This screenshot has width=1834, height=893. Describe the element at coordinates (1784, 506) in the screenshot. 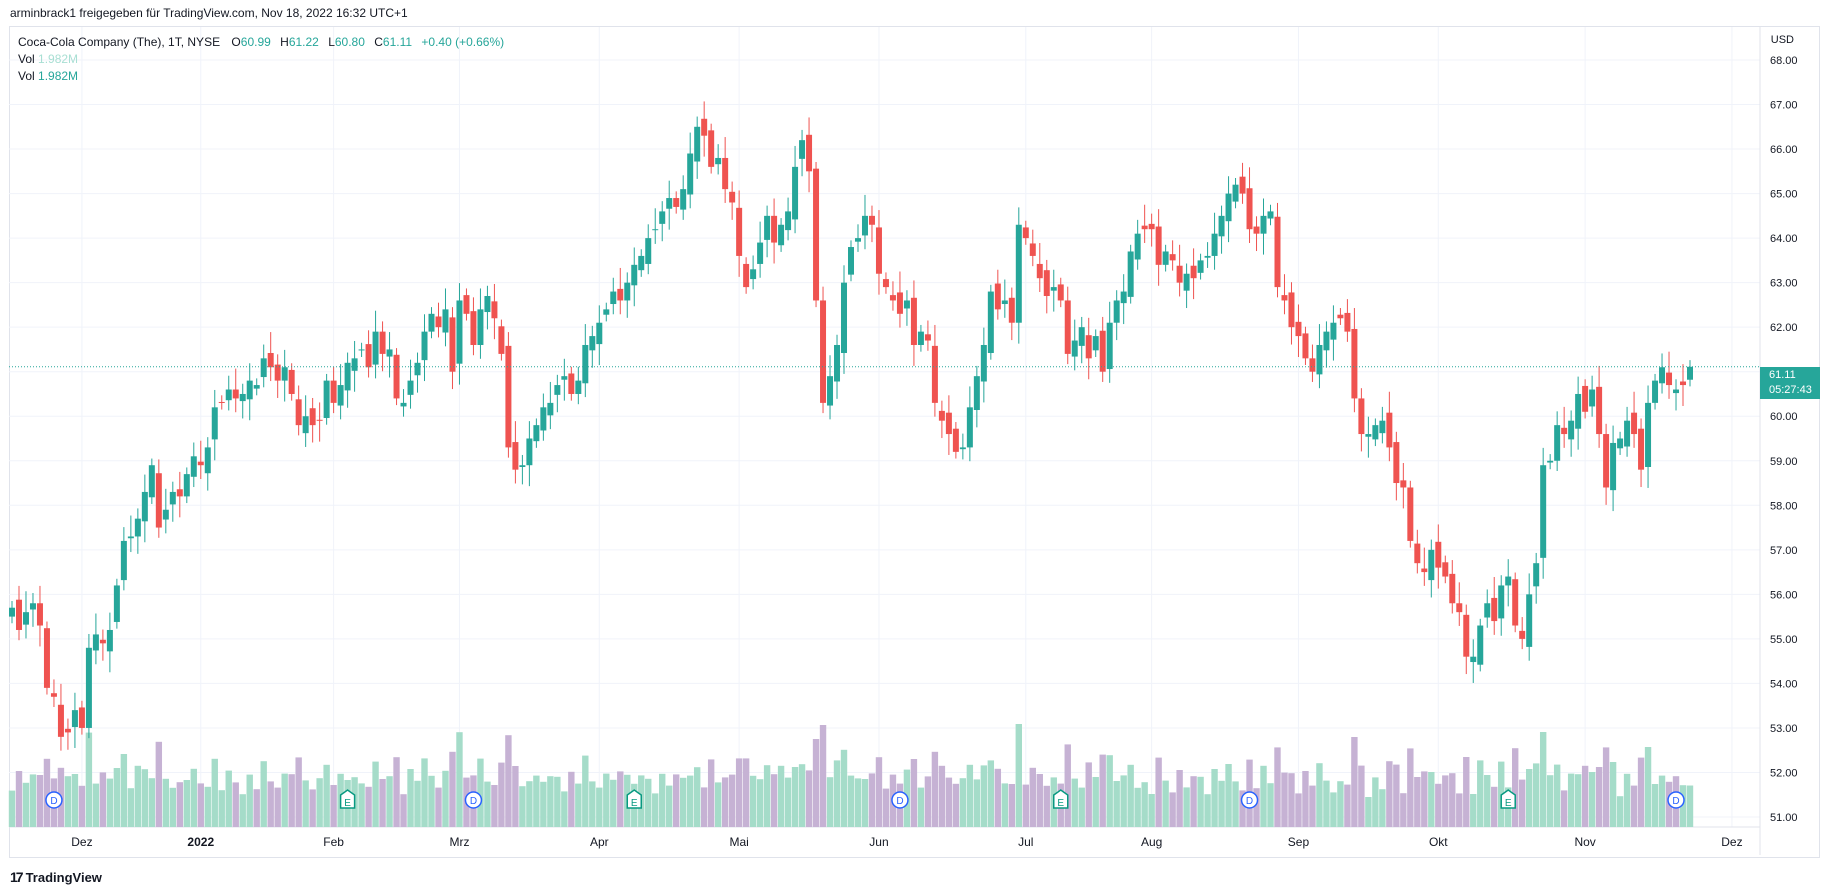

I see `y-tick-label: 58.00` at that location.